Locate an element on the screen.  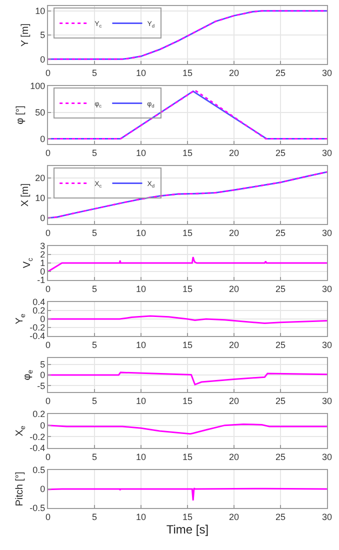
y-tick-label: 0.5 is located at coordinates (39, 470).